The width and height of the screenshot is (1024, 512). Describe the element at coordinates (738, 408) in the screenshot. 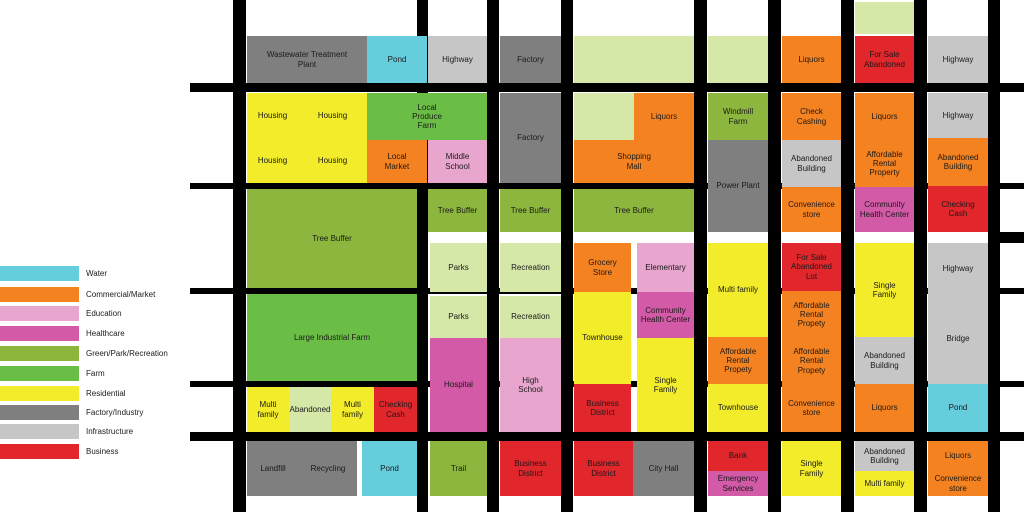

I see `parcel-townhouse-2: Townhouse` at that location.